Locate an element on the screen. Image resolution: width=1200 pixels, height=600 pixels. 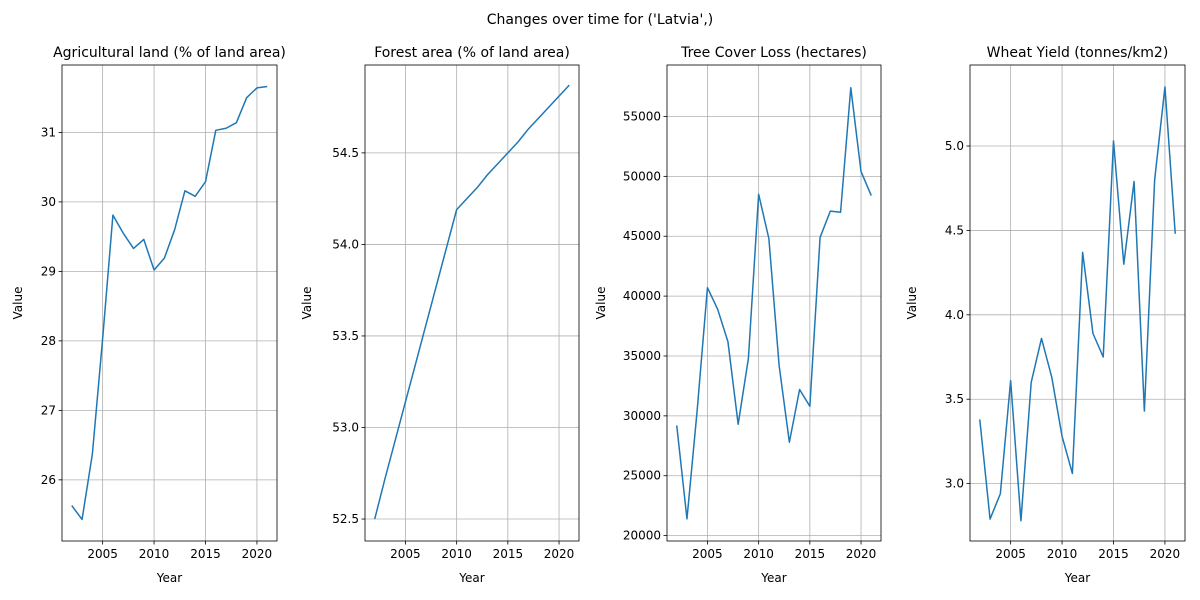
y-tick-label: 5.0 is located at coordinates (954, 146).